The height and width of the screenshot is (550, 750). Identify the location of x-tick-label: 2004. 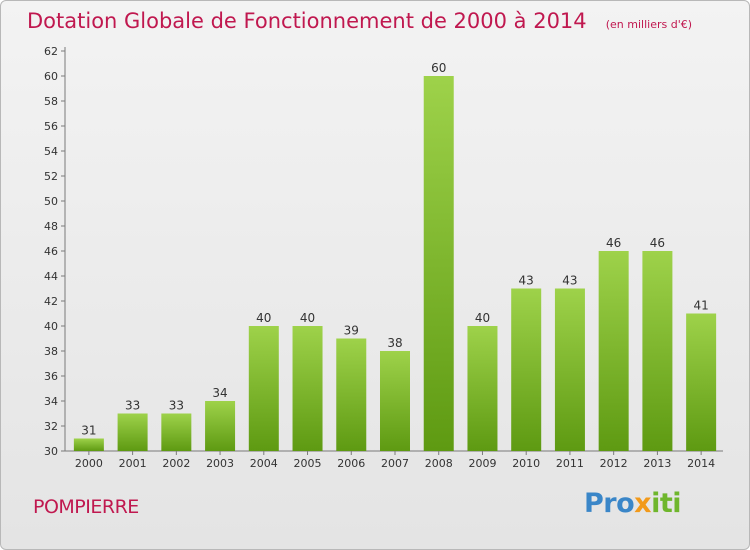
(264, 463).